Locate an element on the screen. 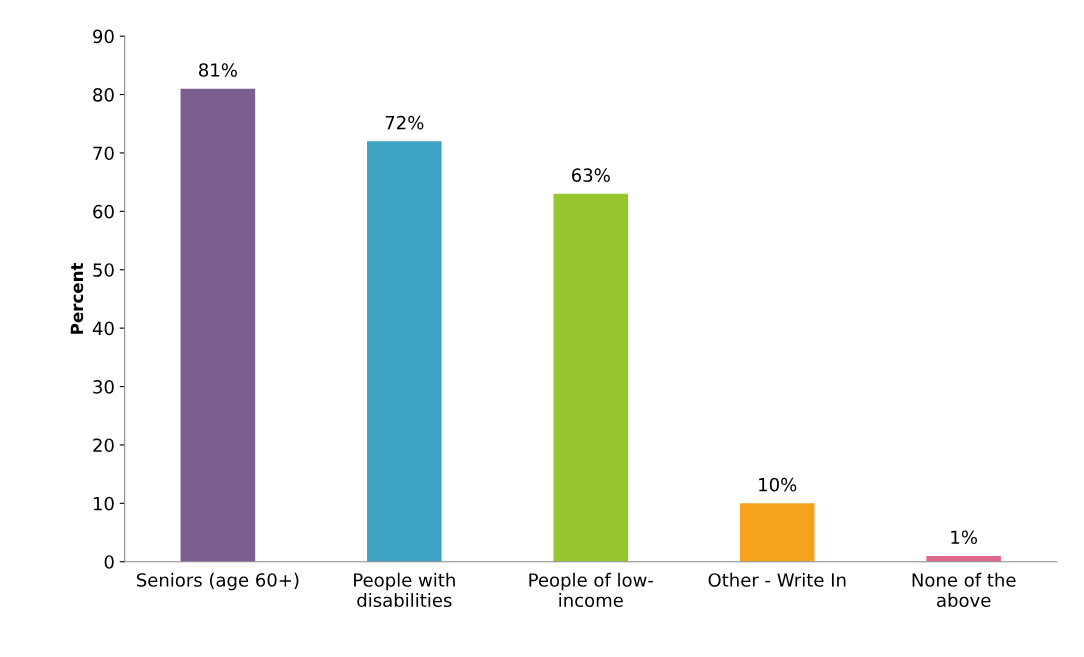 The width and height of the screenshot is (1084, 657). y-tick-label: 90 is located at coordinates (103, 36).